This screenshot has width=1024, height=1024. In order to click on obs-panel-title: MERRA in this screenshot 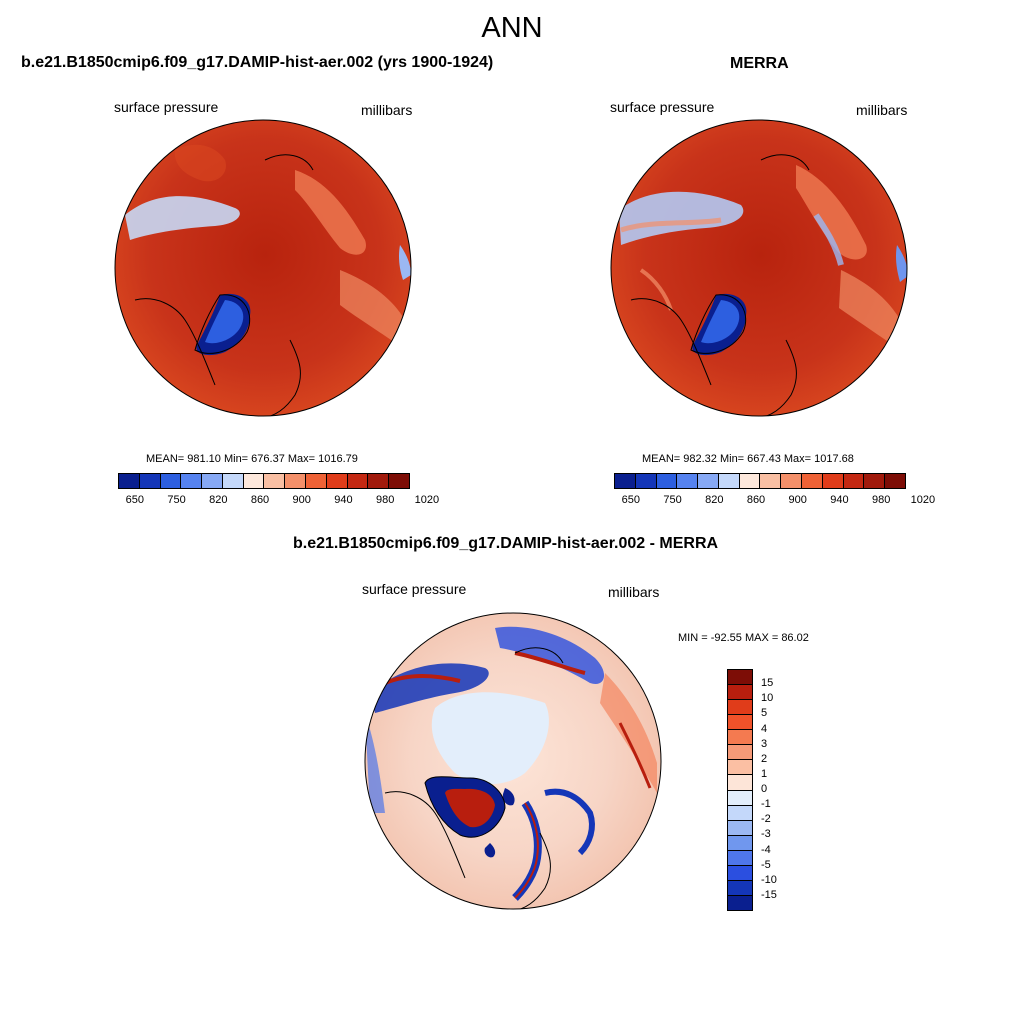, I will do `click(759, 63)`.